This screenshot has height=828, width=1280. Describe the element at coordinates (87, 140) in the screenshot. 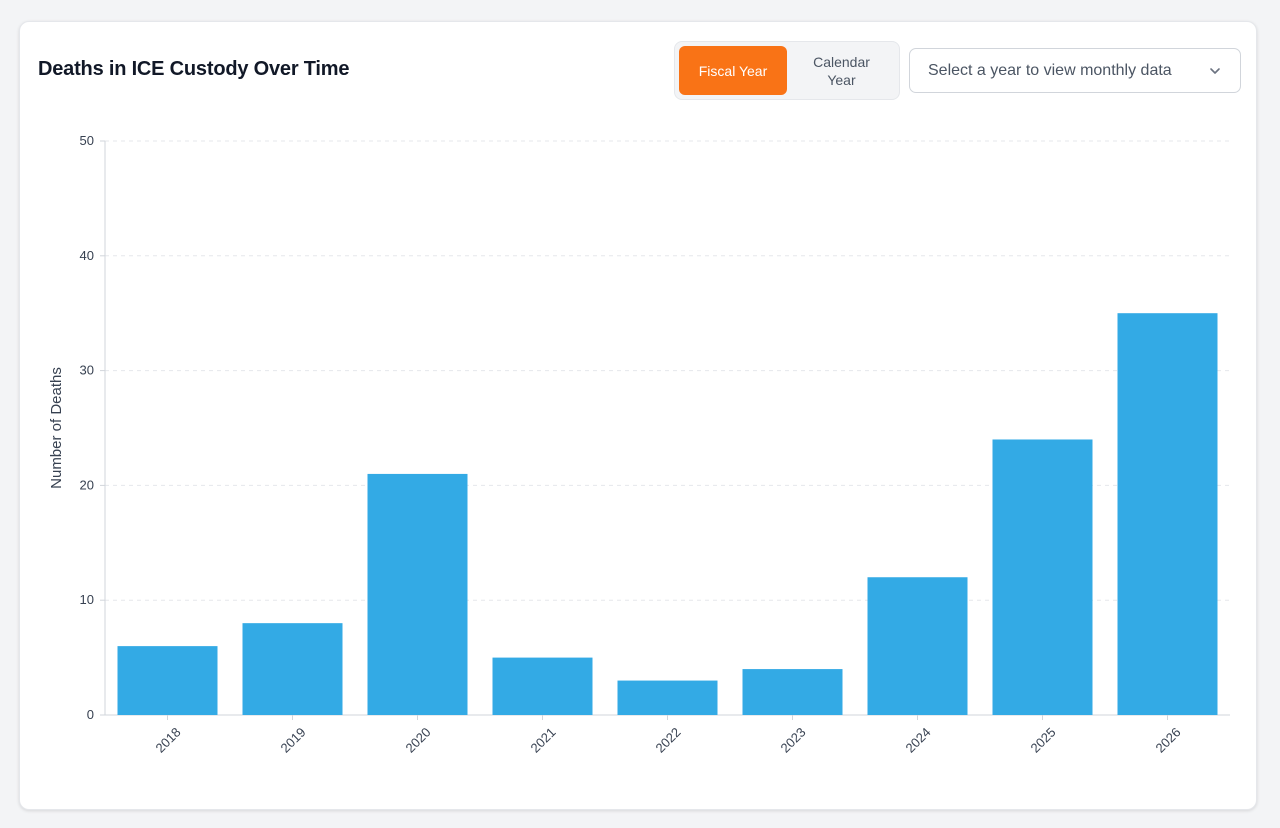

I see `y-tick-label: 50` at that location.